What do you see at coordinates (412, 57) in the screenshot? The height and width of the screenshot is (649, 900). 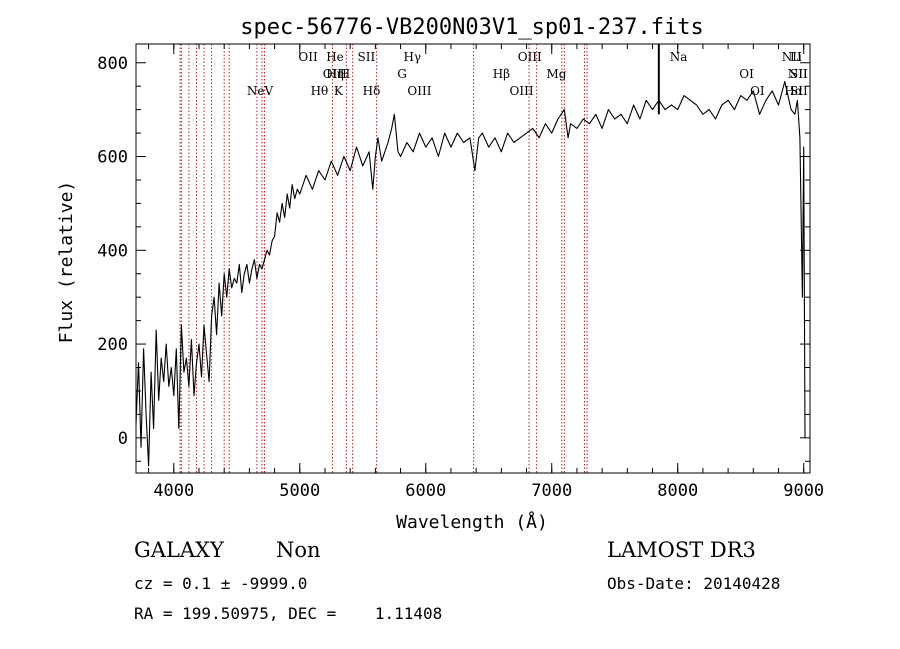 I see `line-label-10: Hγ` at bounding box center [412, 57].